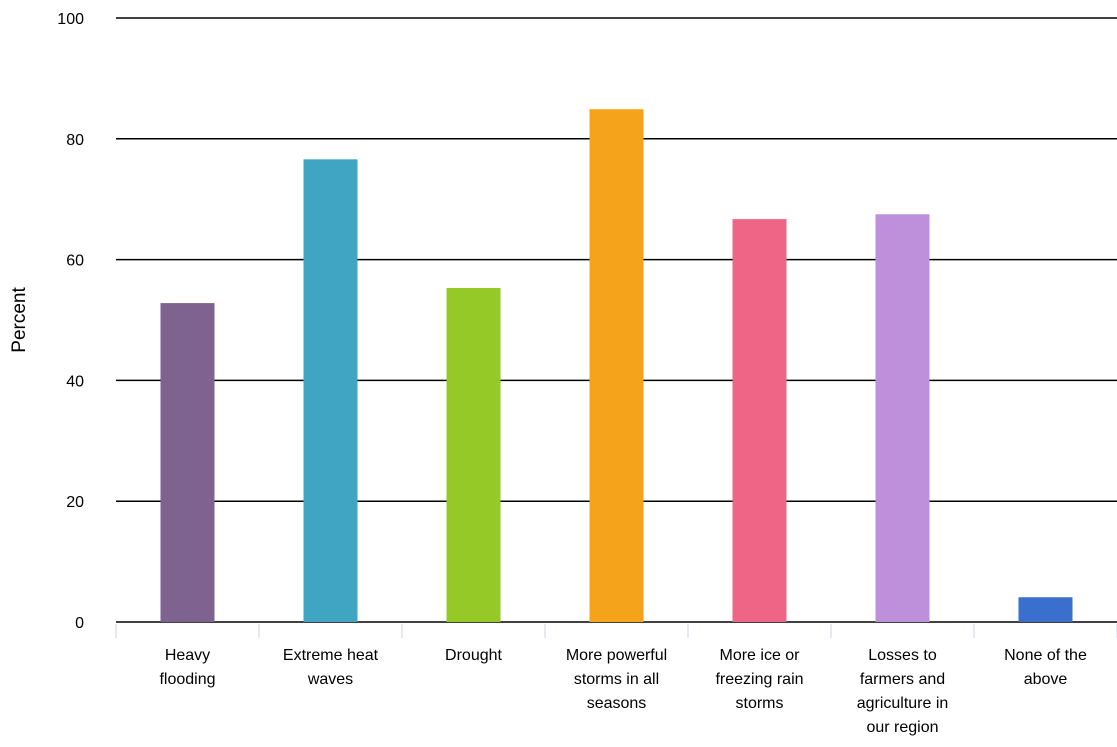 This screenshot has height=747, width=1117. What do you see at coordinates (616, 679) in the screenshot?
I see `x-tick-label: More powerful storms in all seasons` at bounding box center [616, 679].